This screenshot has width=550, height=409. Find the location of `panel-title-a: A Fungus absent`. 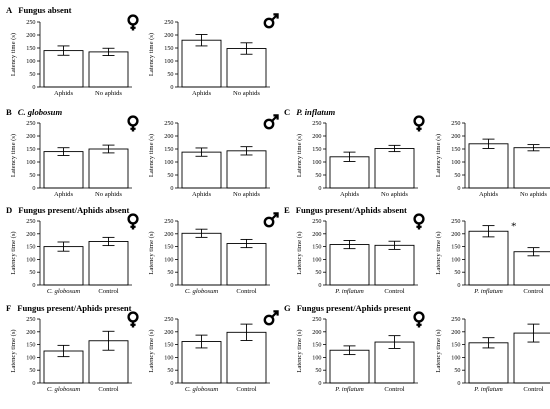

panel-title-a: A Fungus absent is located at coordinates (39, 10).